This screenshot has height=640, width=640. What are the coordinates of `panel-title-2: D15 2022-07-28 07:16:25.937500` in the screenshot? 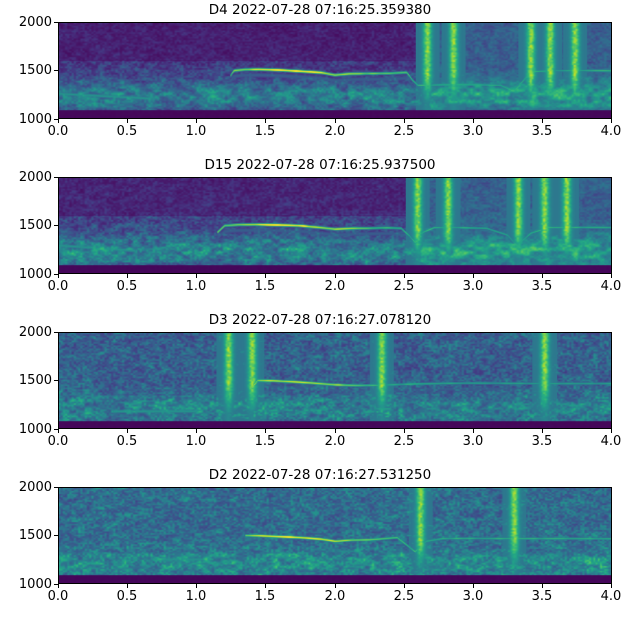 It's located at (320, 165).